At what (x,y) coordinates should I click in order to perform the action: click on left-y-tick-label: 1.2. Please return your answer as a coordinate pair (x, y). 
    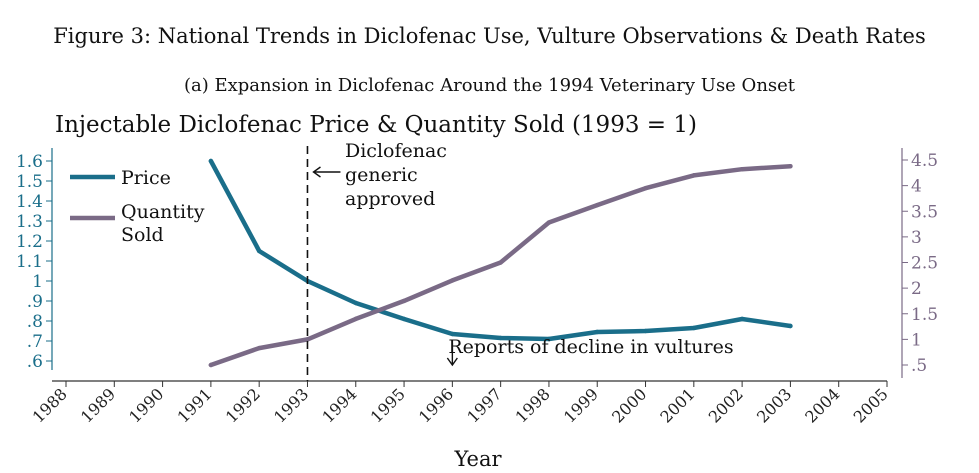
    Looking at the image, I should click on (29, 242).